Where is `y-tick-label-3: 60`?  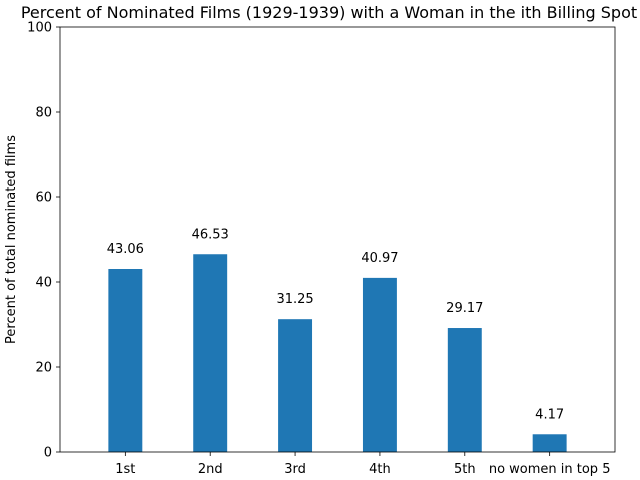 y-tick-label-3: 60 is located at coordinates (43, 198).